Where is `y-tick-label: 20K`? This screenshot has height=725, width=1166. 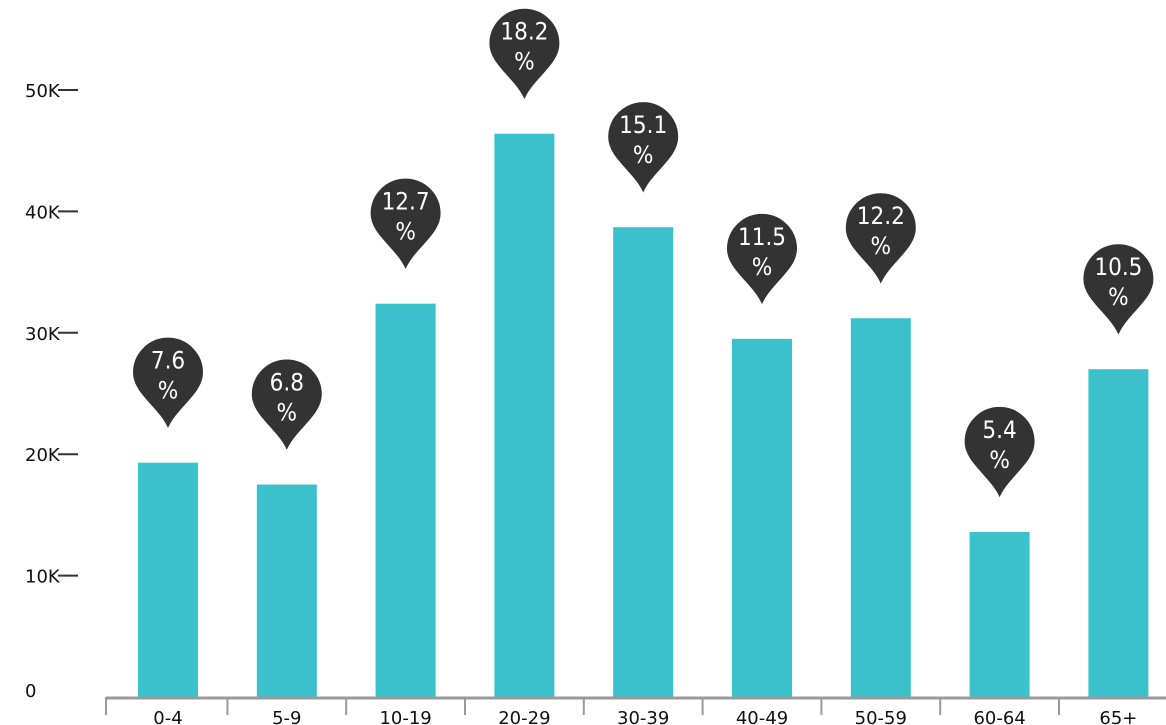 y-tick-label: 20K is located at coordinates (43, 455).